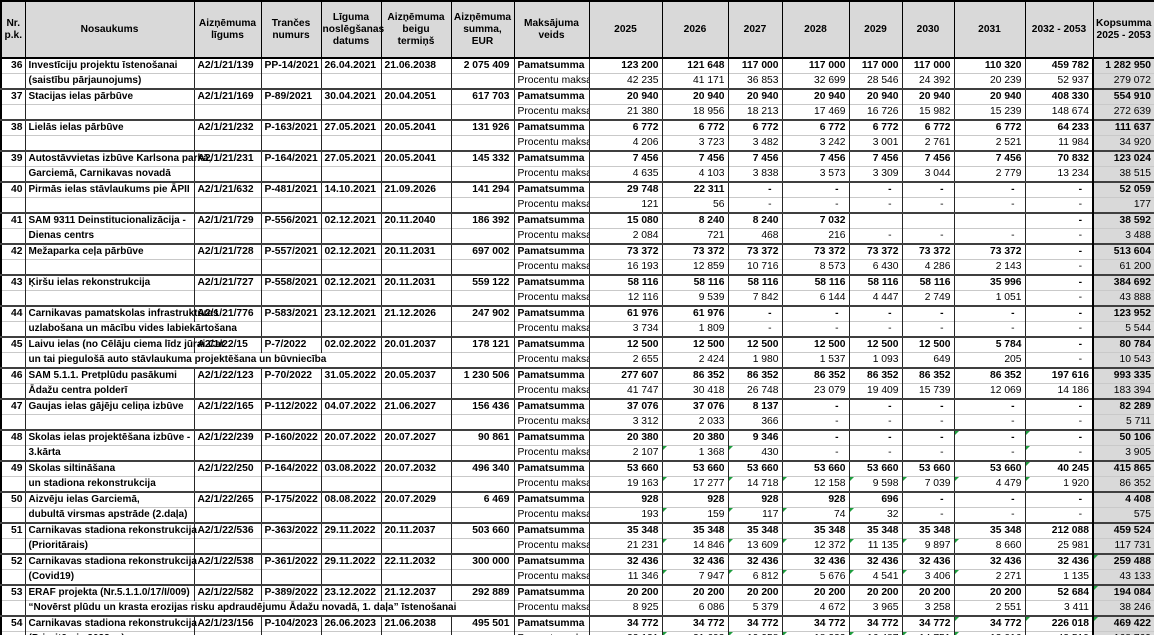 The height and width of the screenshot is (635, 1154). What do you see at coordinates (625, 174) in the screenshot?
I see `cell-year-value: 4 635` at bounding box center [625, 174].